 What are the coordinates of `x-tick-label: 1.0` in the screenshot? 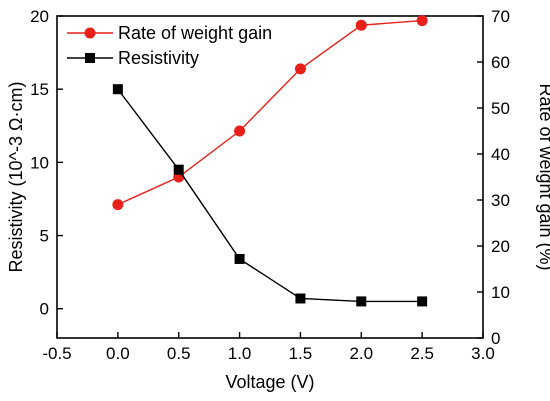 It's located at (240, 353).